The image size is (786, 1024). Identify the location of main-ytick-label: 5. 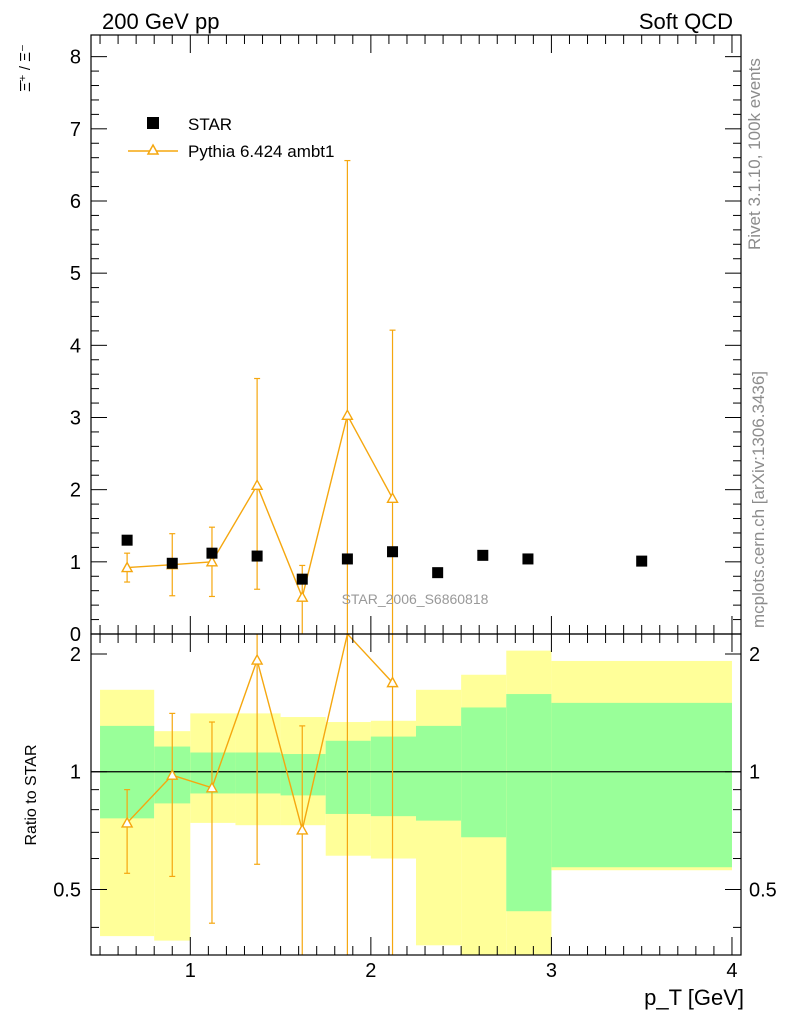
(75, 274).